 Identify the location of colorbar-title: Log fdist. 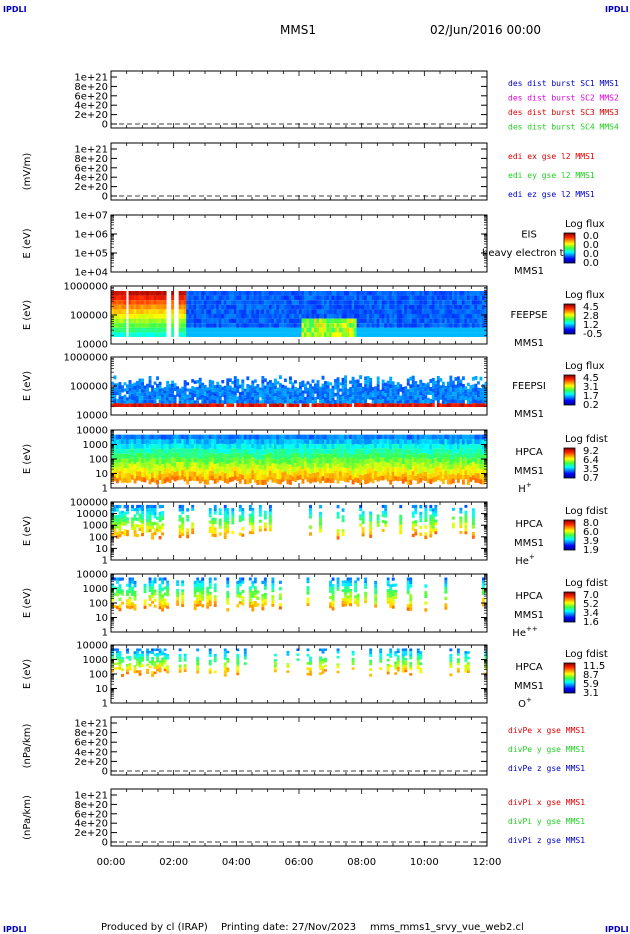
(586, 439).